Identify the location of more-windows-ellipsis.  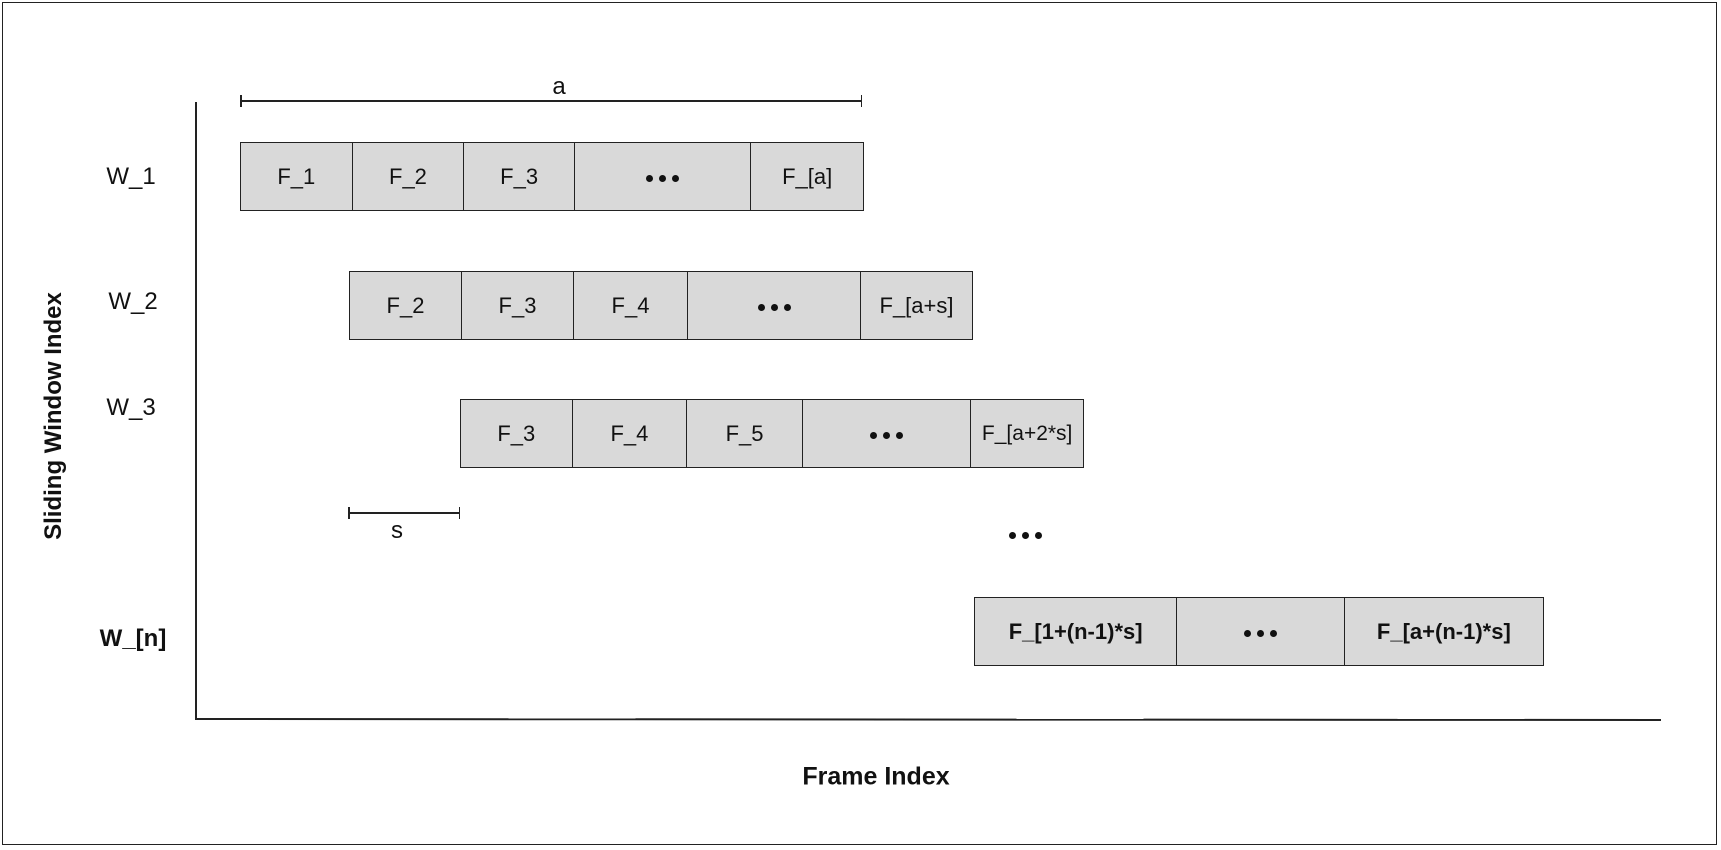
(1025, 533).